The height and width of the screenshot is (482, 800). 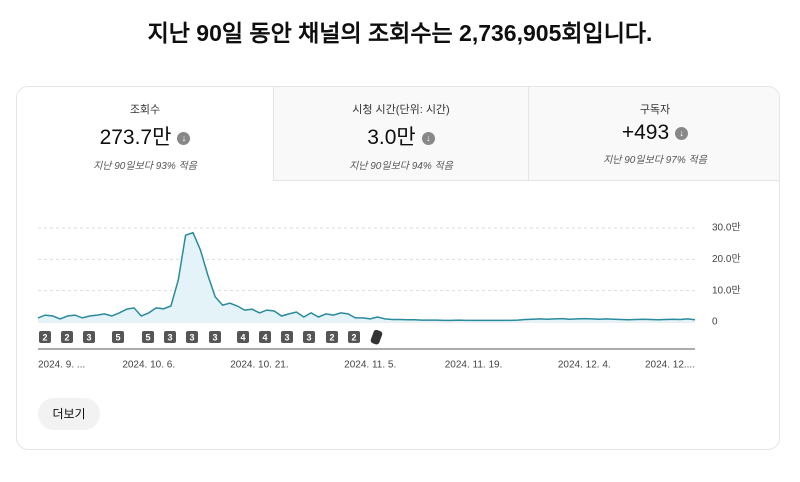 What do you see at coordinates (726, 290) in the screenshot?
I see `y-tick-label: 10.0만` at bounding box center [726, 290].